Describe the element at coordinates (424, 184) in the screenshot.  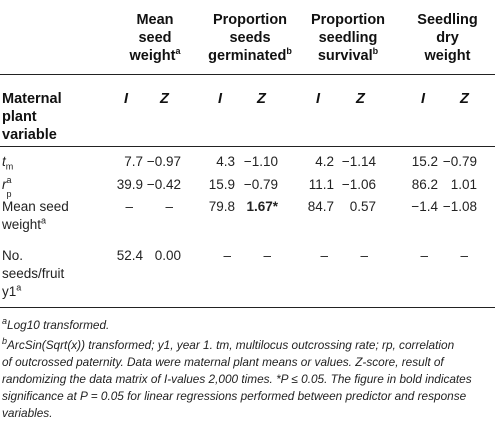
I see `table-cell: 86.2` at that location.